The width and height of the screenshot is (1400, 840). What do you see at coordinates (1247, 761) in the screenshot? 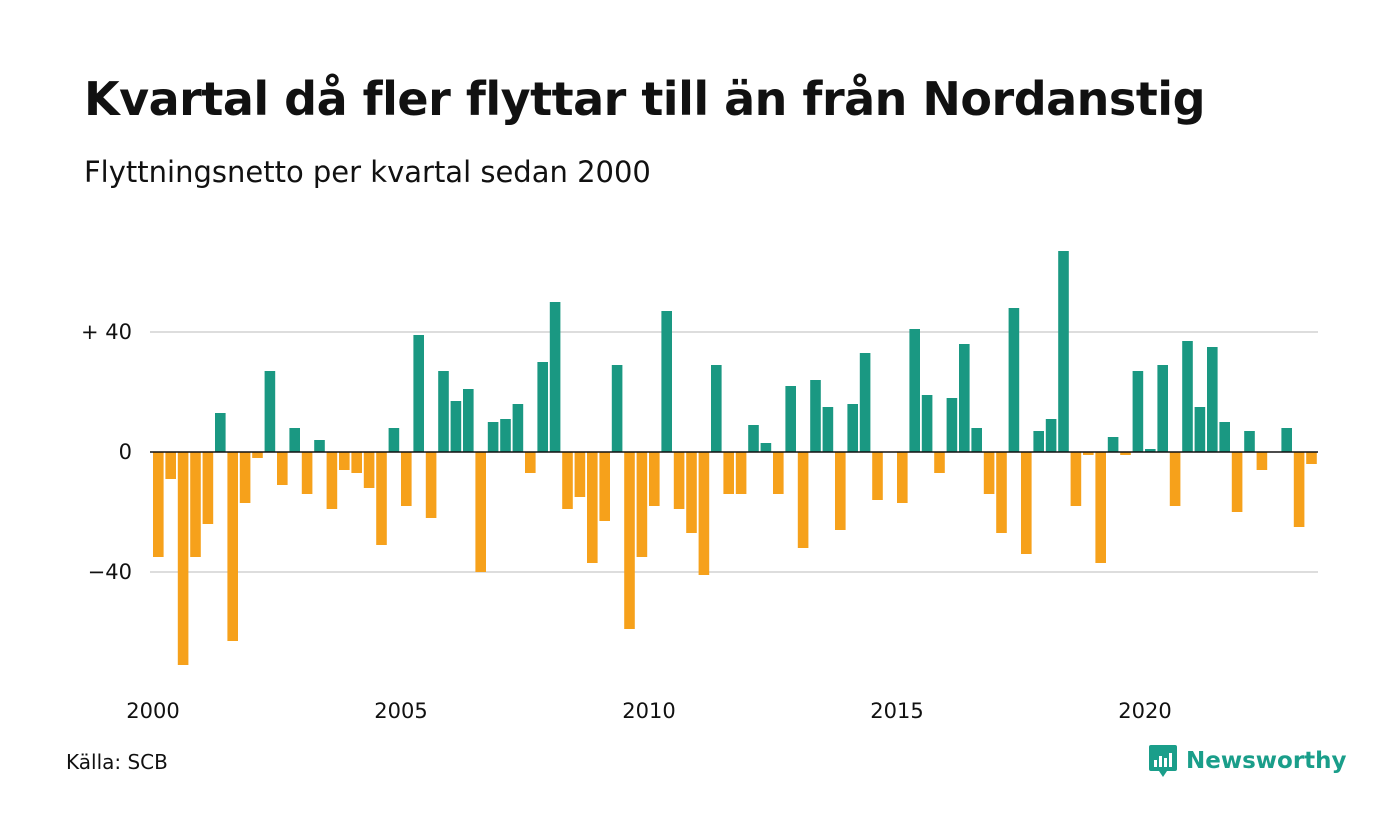
I see `brand-logo: Newsworthy` at bounding box center [1247, 761].